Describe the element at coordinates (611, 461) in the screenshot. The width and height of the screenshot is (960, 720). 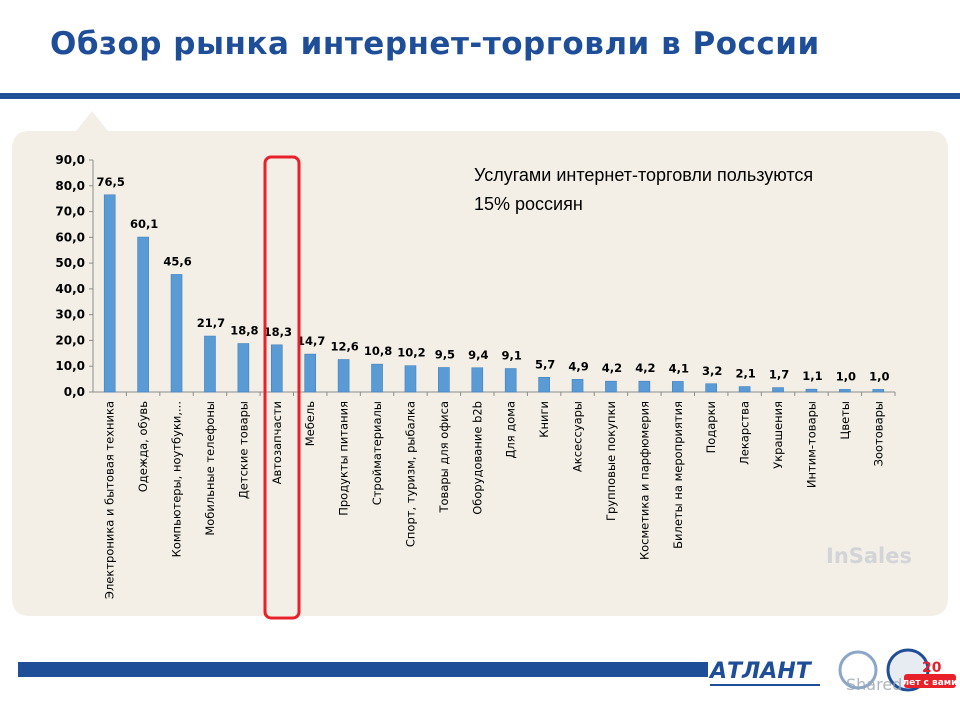
I see `category-label: Групповые покупки` at that location.